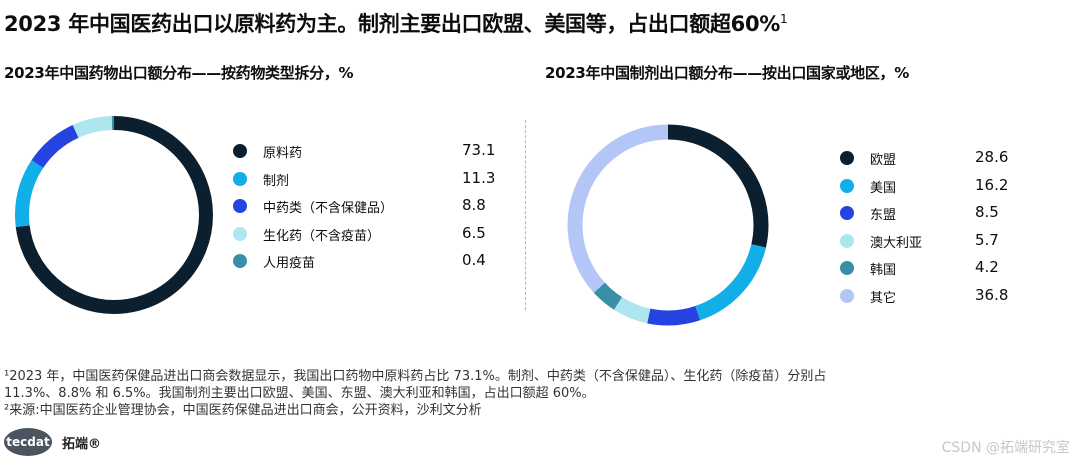 This screenshot has width=1080, height=465. Describe the element at coordinates (883, 160) in the screenshot. I see `legend-1-label-0: 欧盟` at that location.